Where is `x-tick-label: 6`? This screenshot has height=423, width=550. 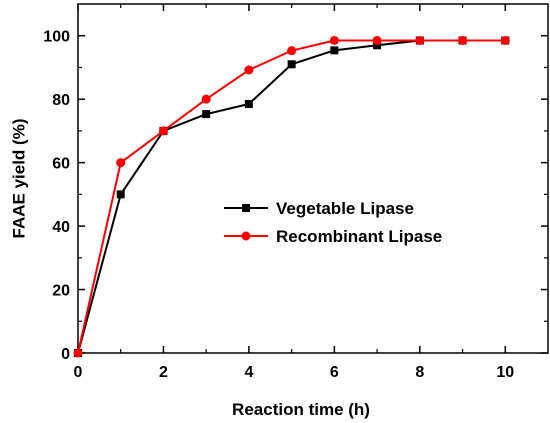
x-tick-label: 6 is located at coordinates (334, 372).